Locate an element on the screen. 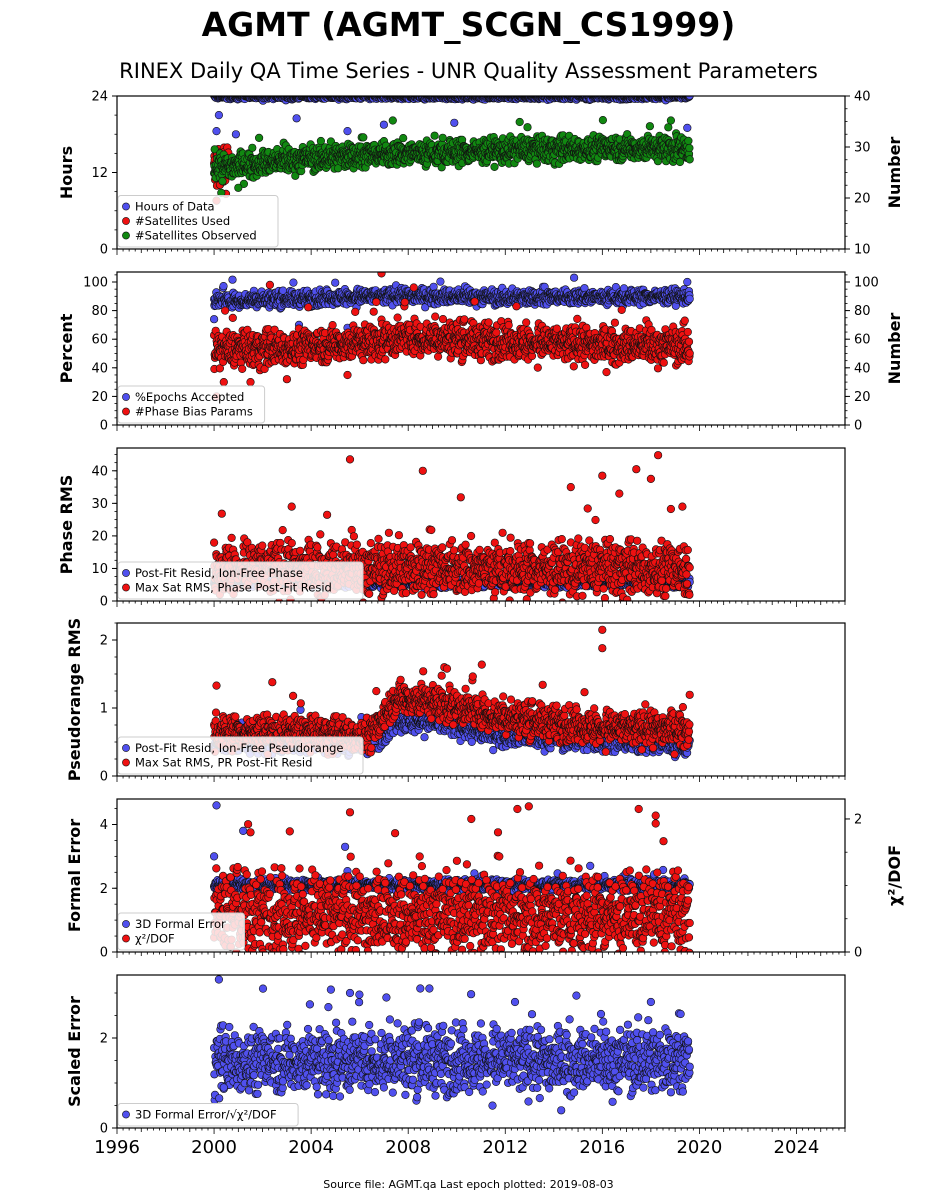 This screenshot has height=1200, width=937. y-tick-label: 12 is located at coordinates (99, 173).